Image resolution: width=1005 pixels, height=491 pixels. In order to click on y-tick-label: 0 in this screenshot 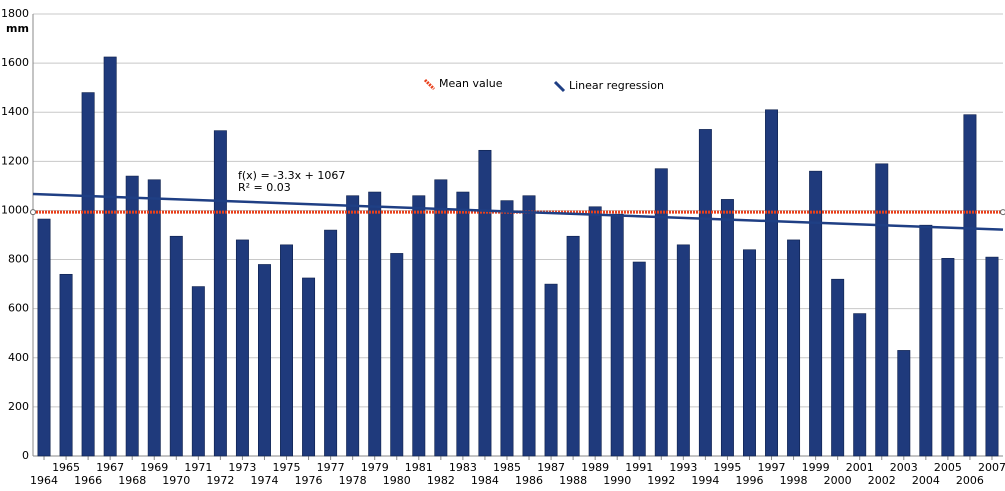, I will do `click(25, 455)`.